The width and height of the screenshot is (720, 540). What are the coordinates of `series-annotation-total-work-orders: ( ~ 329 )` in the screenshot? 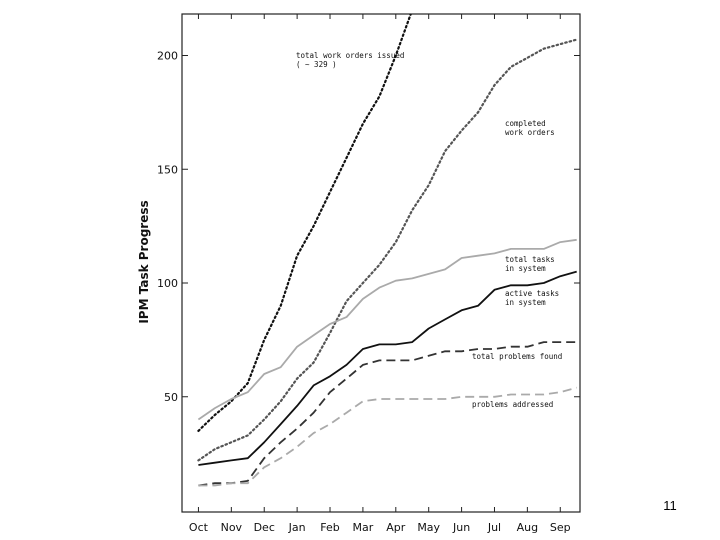 It's located at (316, 64).